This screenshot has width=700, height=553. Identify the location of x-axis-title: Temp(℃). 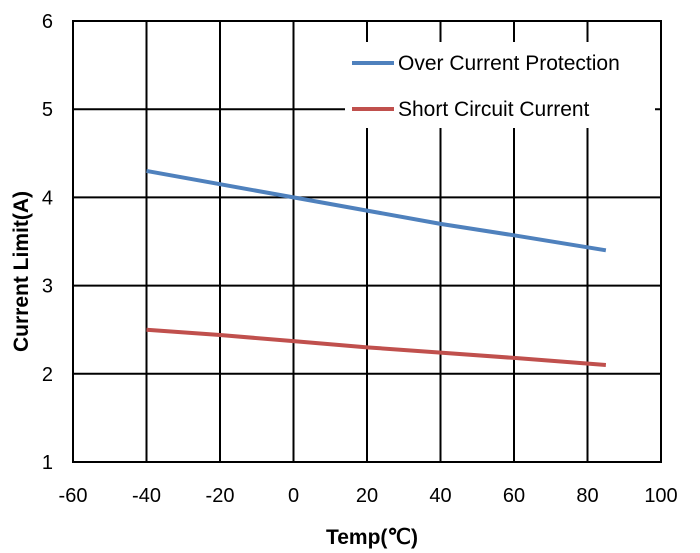
(372, 537).